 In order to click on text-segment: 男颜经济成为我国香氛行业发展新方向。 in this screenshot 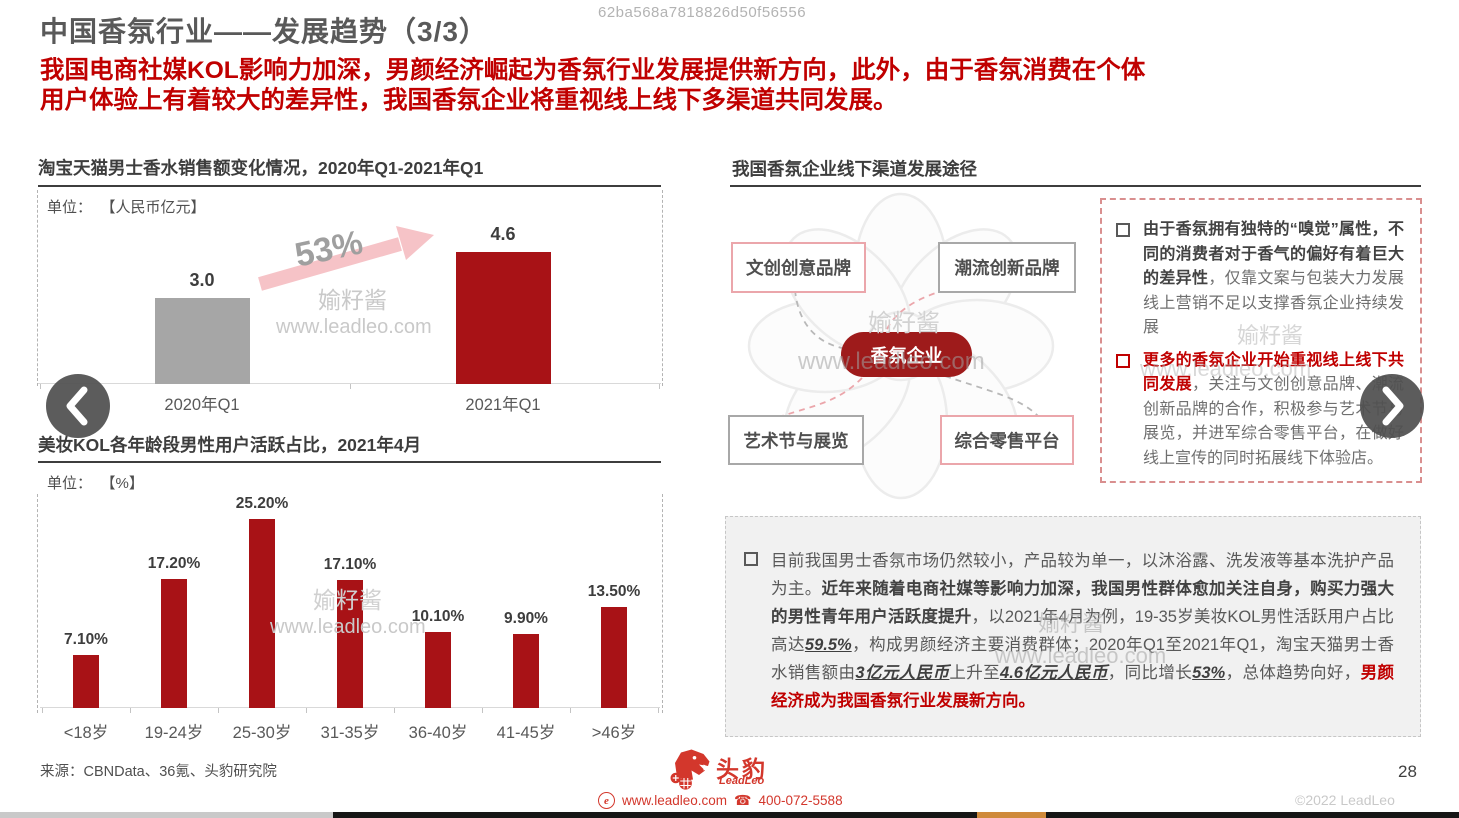, I will do `click(1083, 687)`.